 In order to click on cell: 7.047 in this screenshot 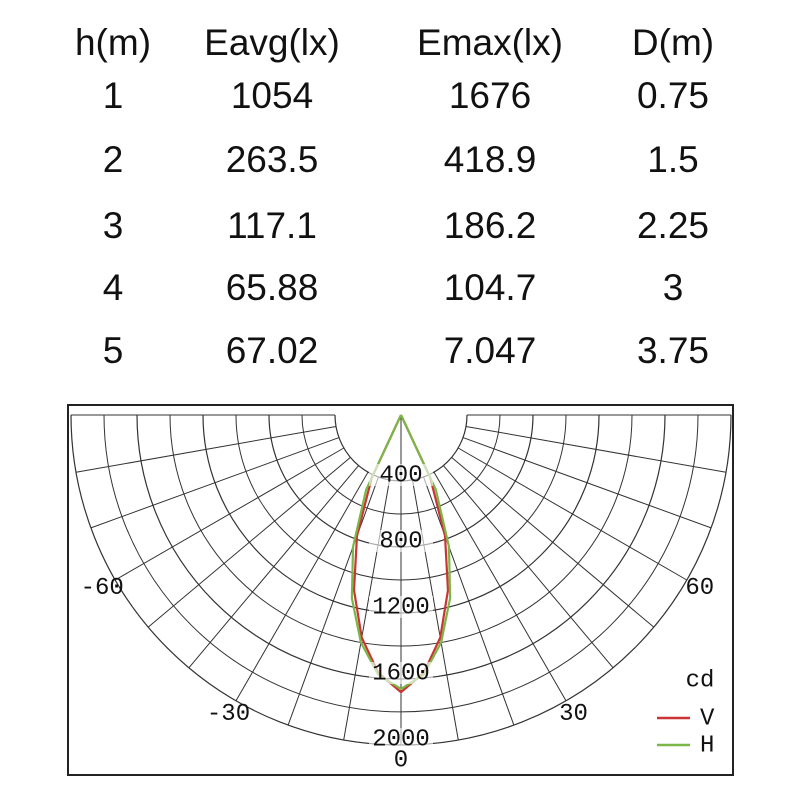, I will do `click(490, 350)`.